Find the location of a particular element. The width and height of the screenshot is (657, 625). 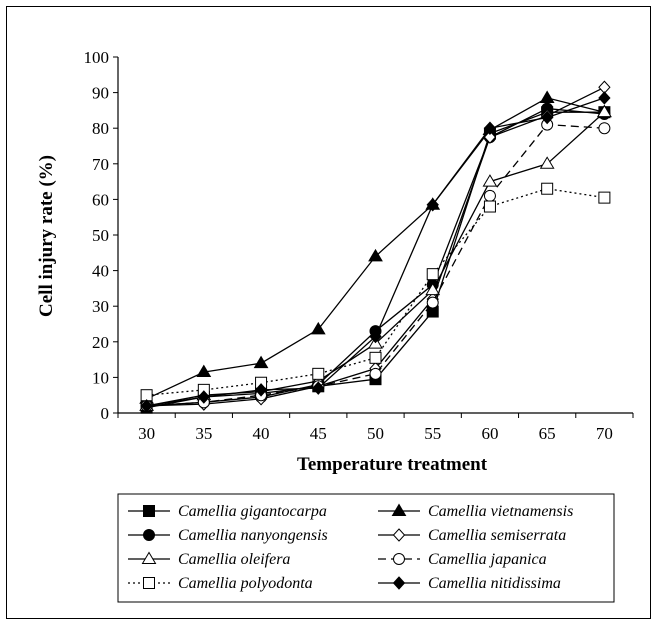

y-tick-label: 30 is located at coordinates (100, 306).